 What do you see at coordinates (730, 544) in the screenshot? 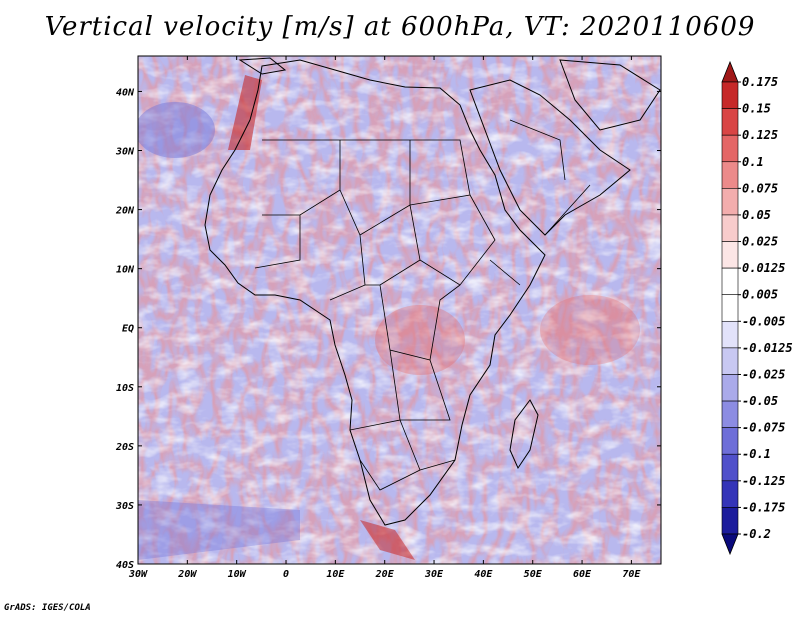
I see `colorbar-bottom-arrow` at bounding box center [730, 544].